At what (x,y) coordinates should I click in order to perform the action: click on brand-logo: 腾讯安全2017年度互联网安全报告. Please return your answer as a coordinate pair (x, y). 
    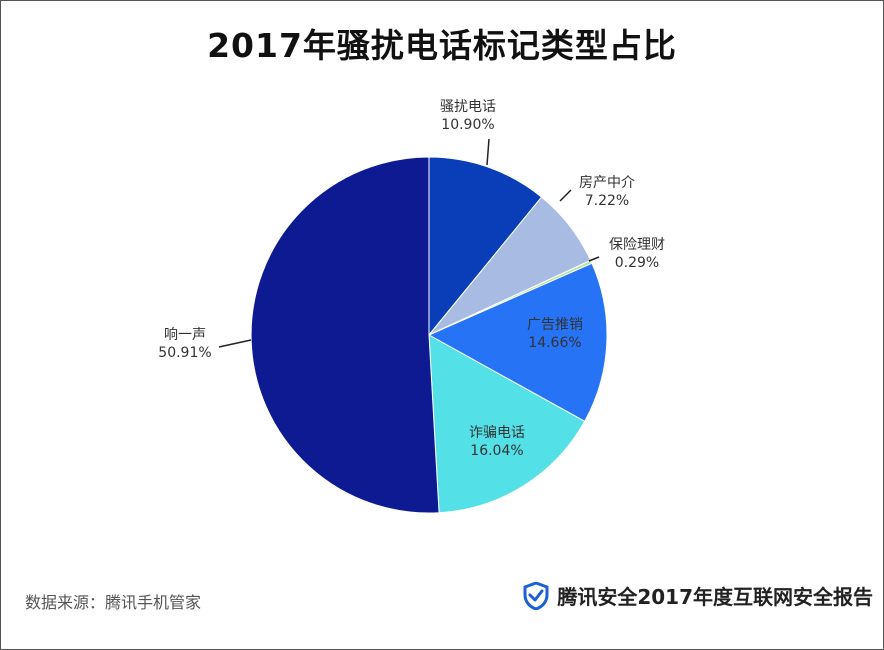
    Looking at the image, I should click on (698, 595).